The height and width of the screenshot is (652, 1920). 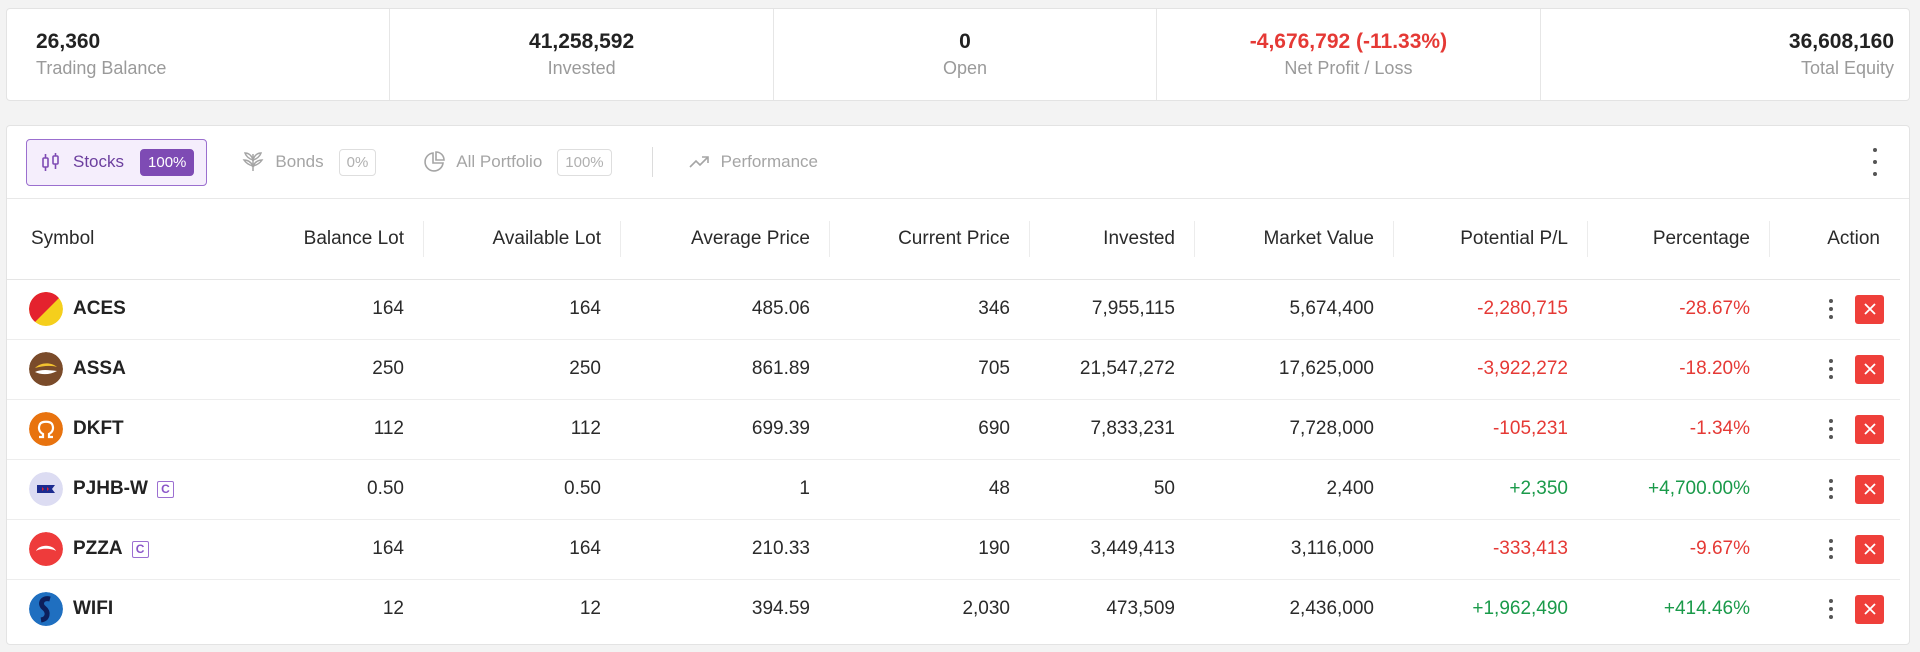 I want to click on column-header-potential-pl: Potential P/L, so click(x=1491, y=239).